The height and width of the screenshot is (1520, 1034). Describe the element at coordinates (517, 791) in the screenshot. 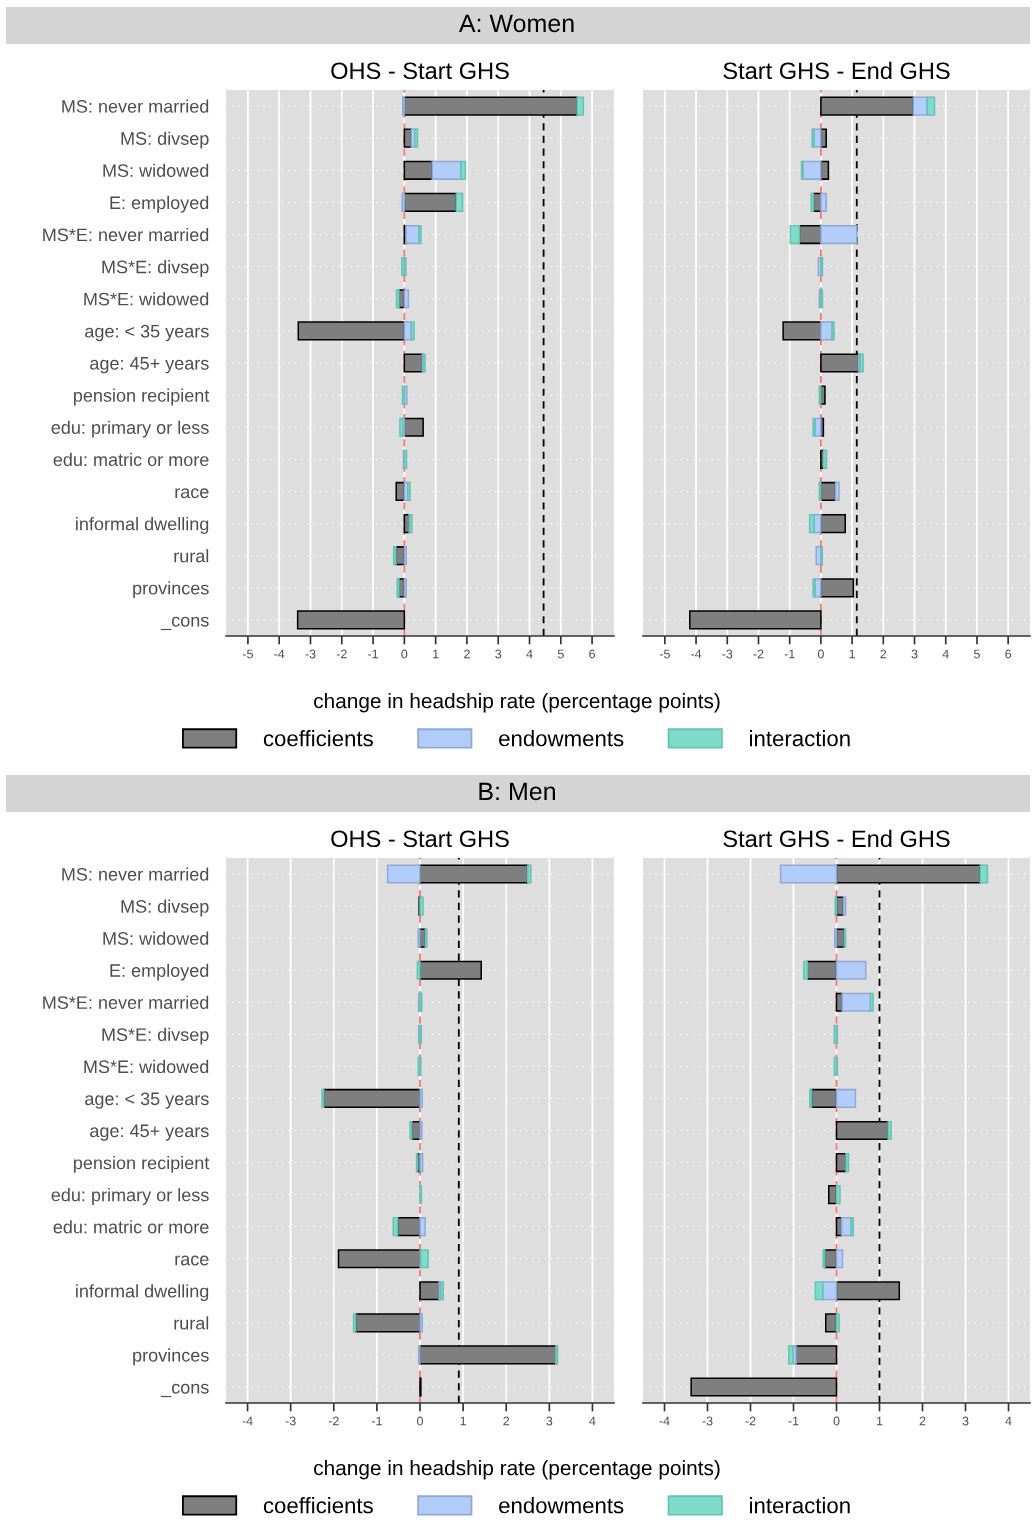

I see `text: B: Men` at that location.